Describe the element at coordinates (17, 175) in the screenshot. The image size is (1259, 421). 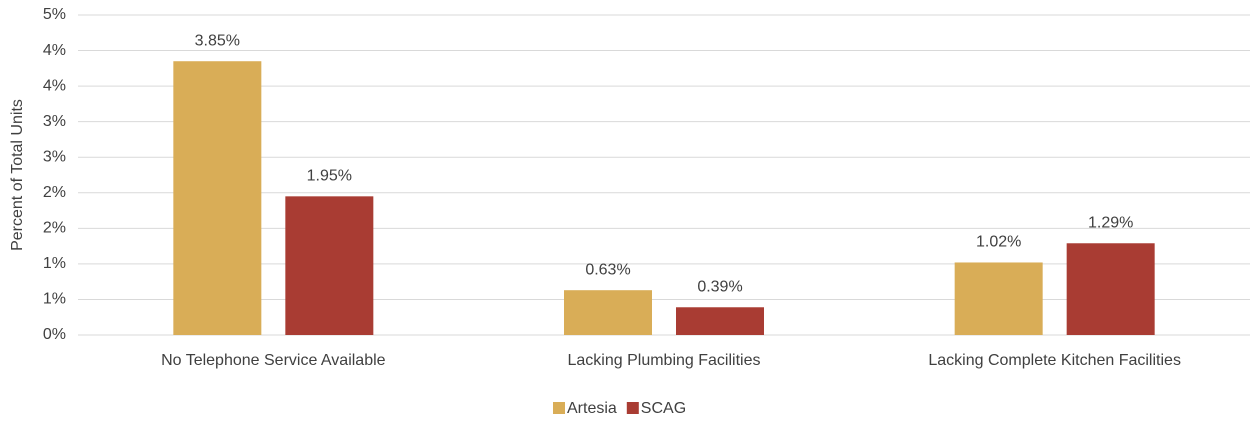
I see `y-axis-label: Percent of Total Units` at that location.